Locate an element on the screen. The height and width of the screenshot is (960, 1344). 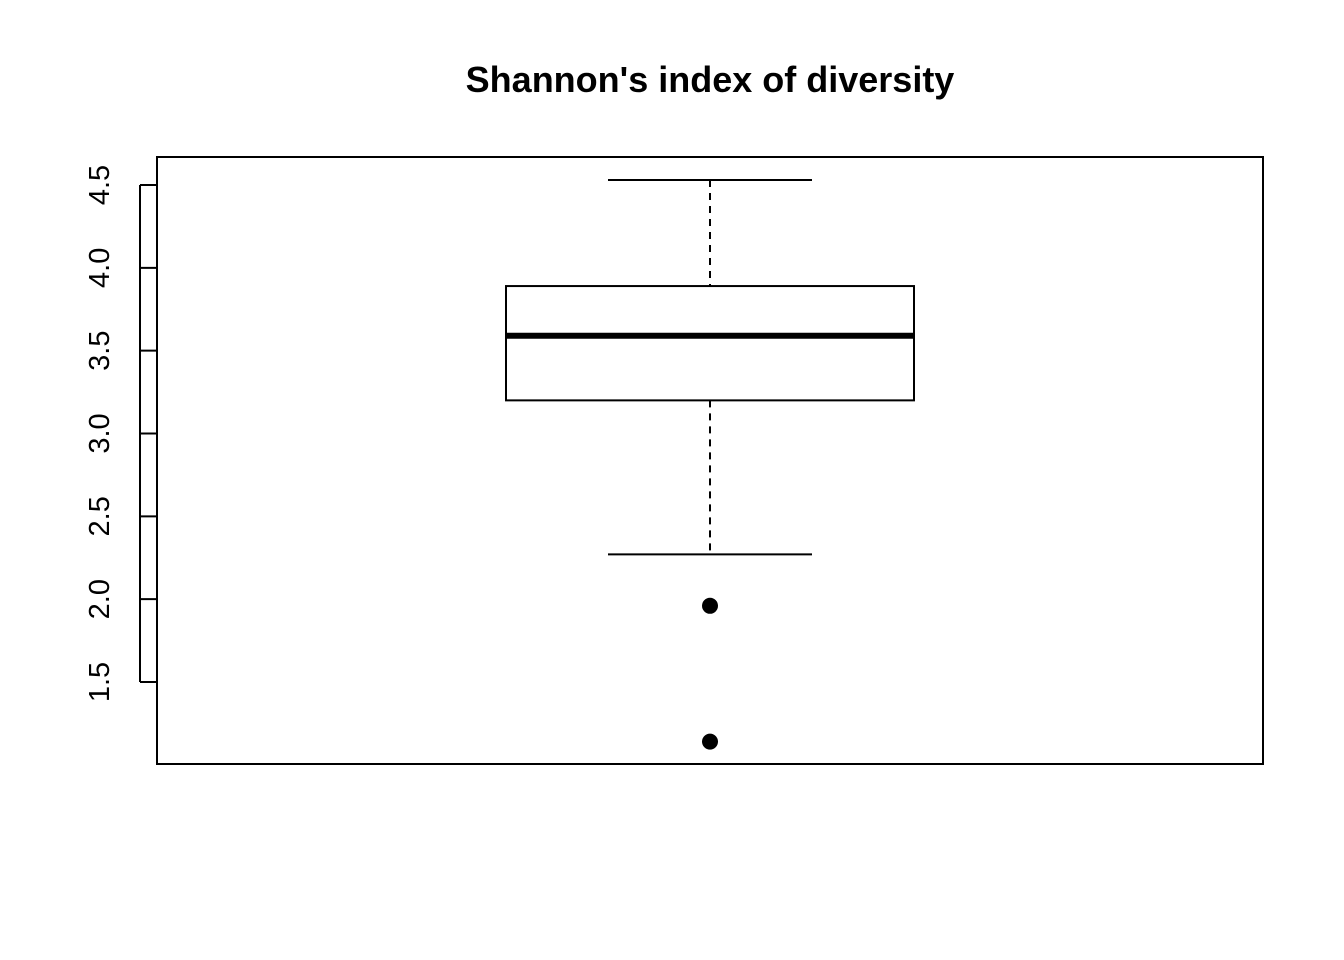
y-tick-label: 4.5 is located at coordinates (100, 185).